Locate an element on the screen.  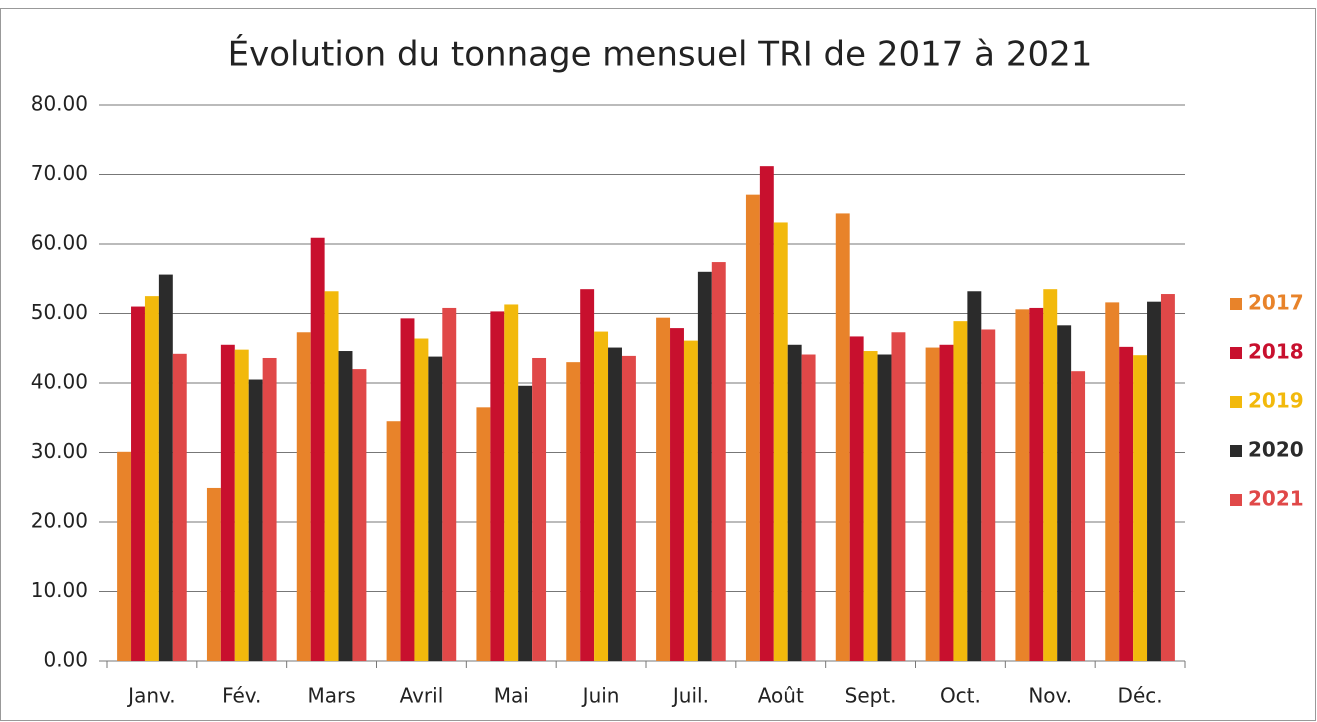
legend-label: 2019 is located at coordinates (1276, 401).